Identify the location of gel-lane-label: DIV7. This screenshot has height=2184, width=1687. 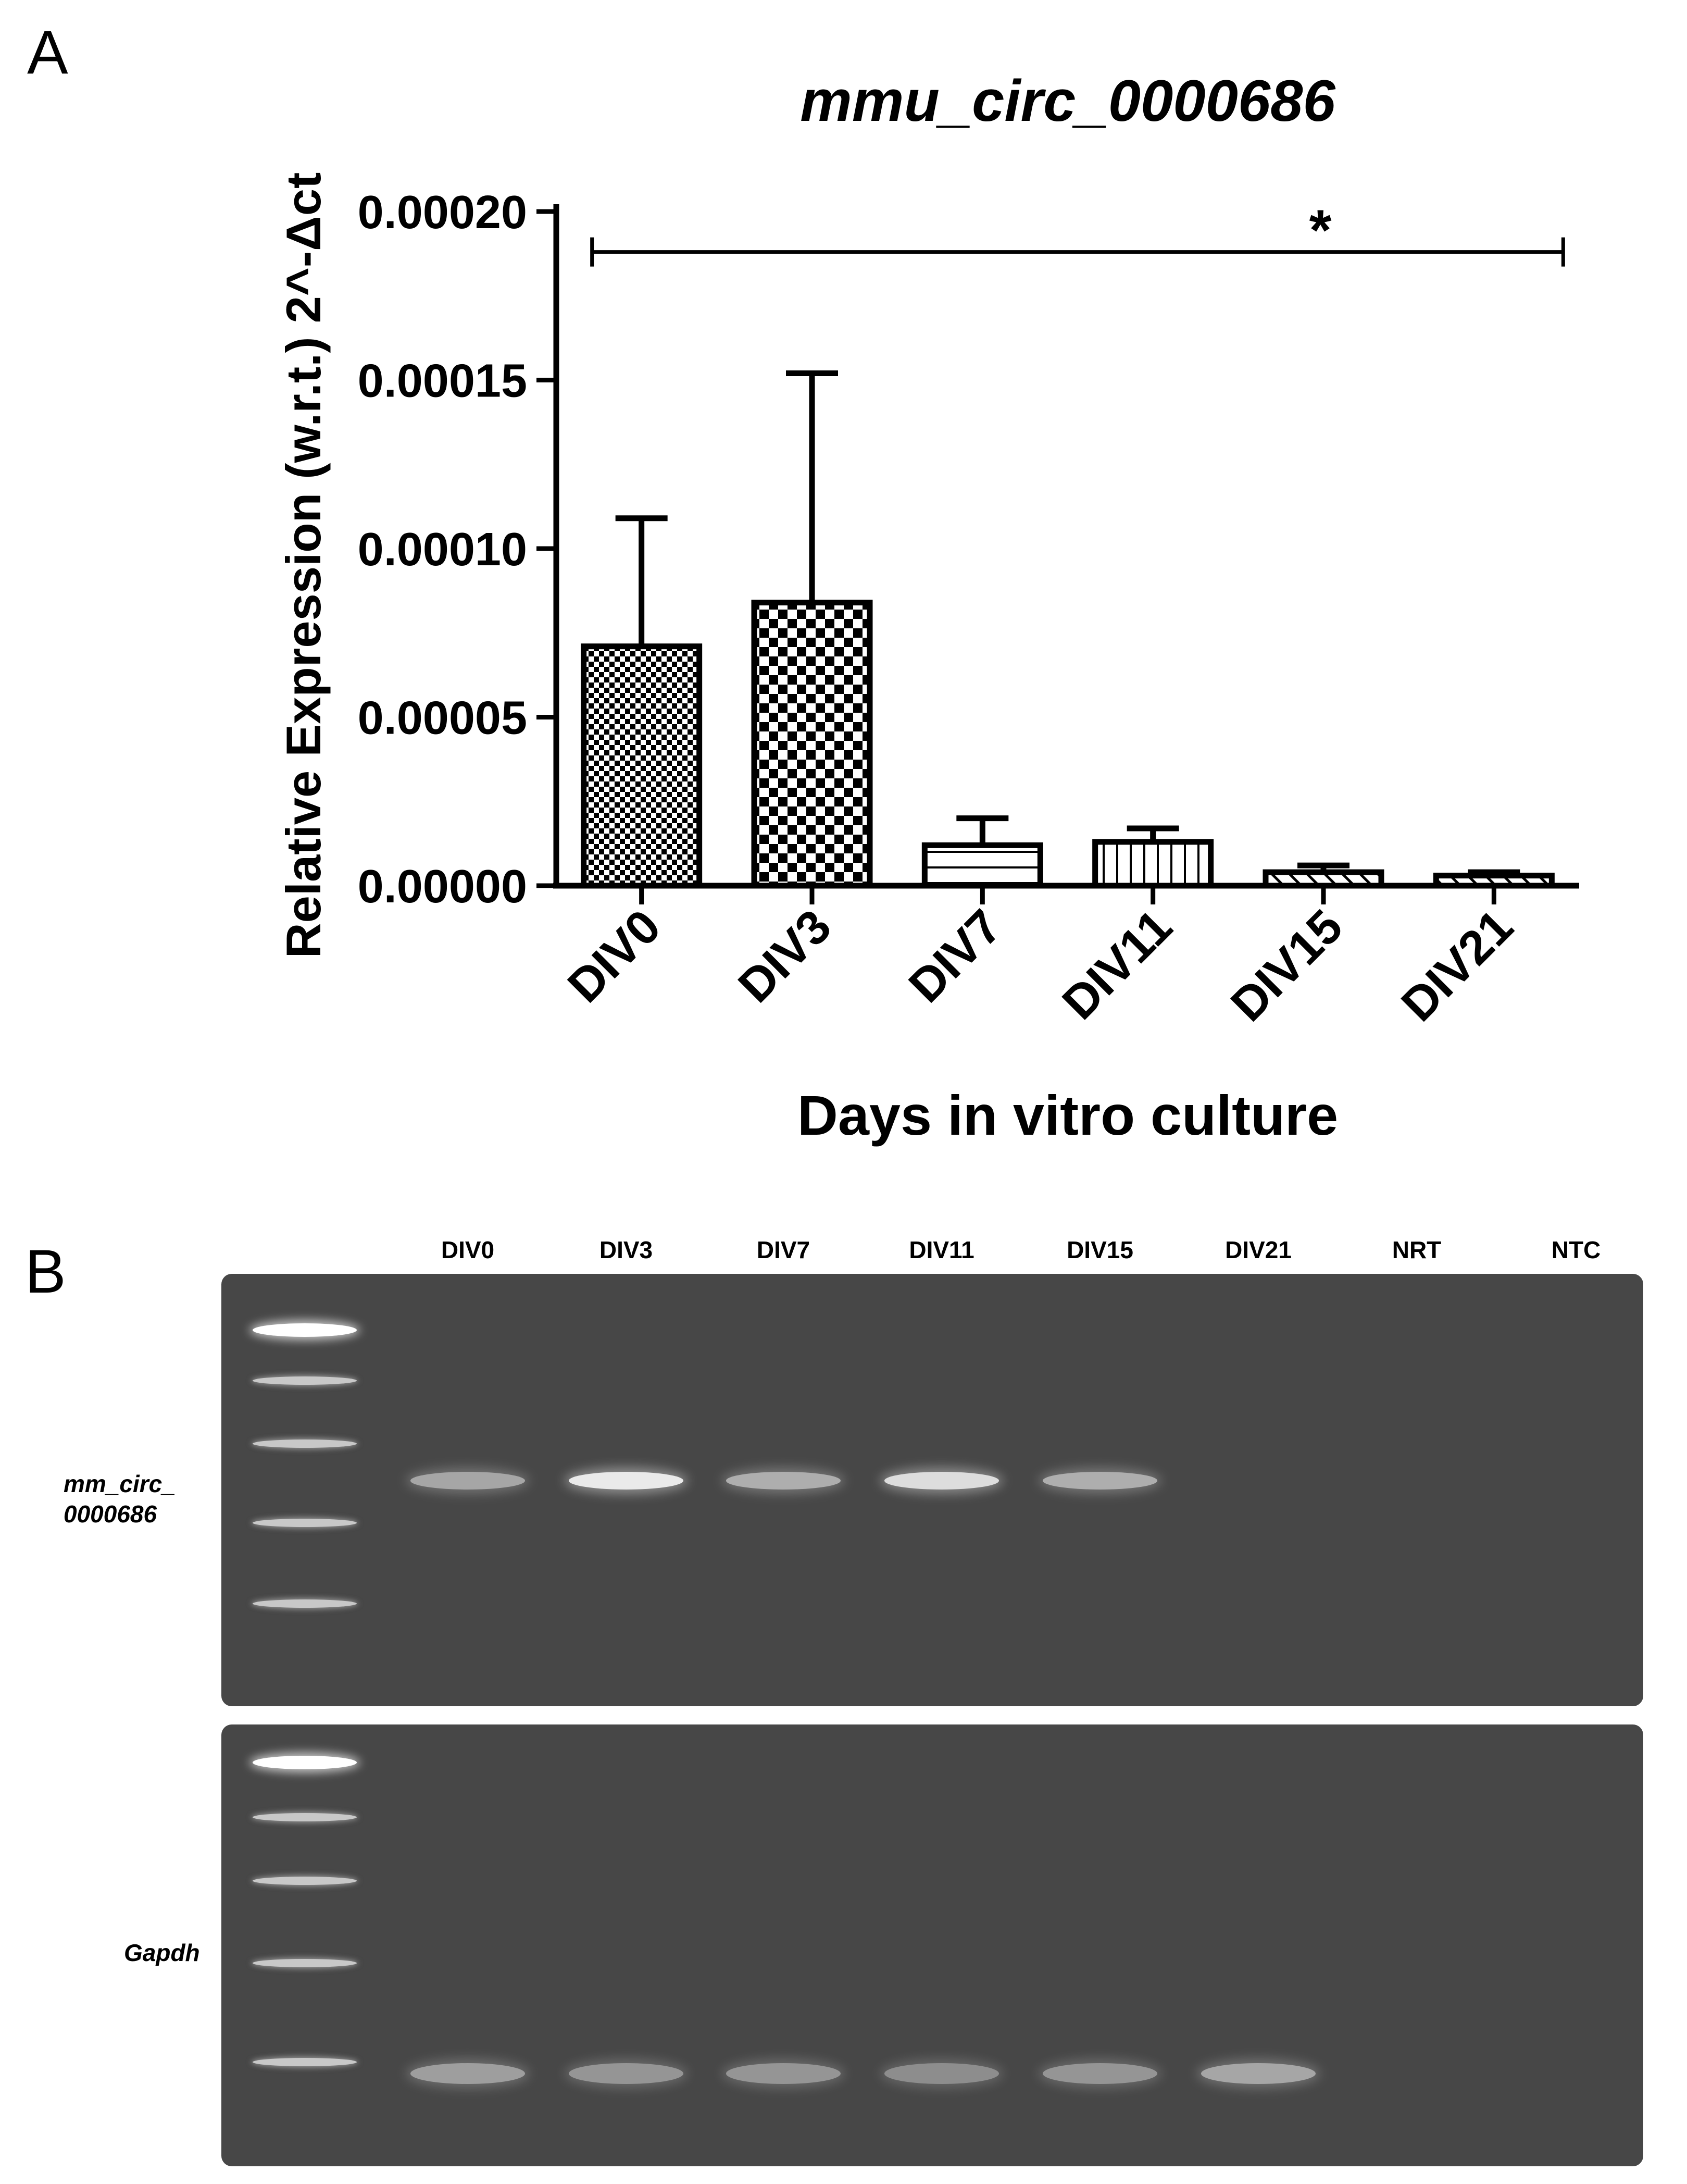
(783, 1249).